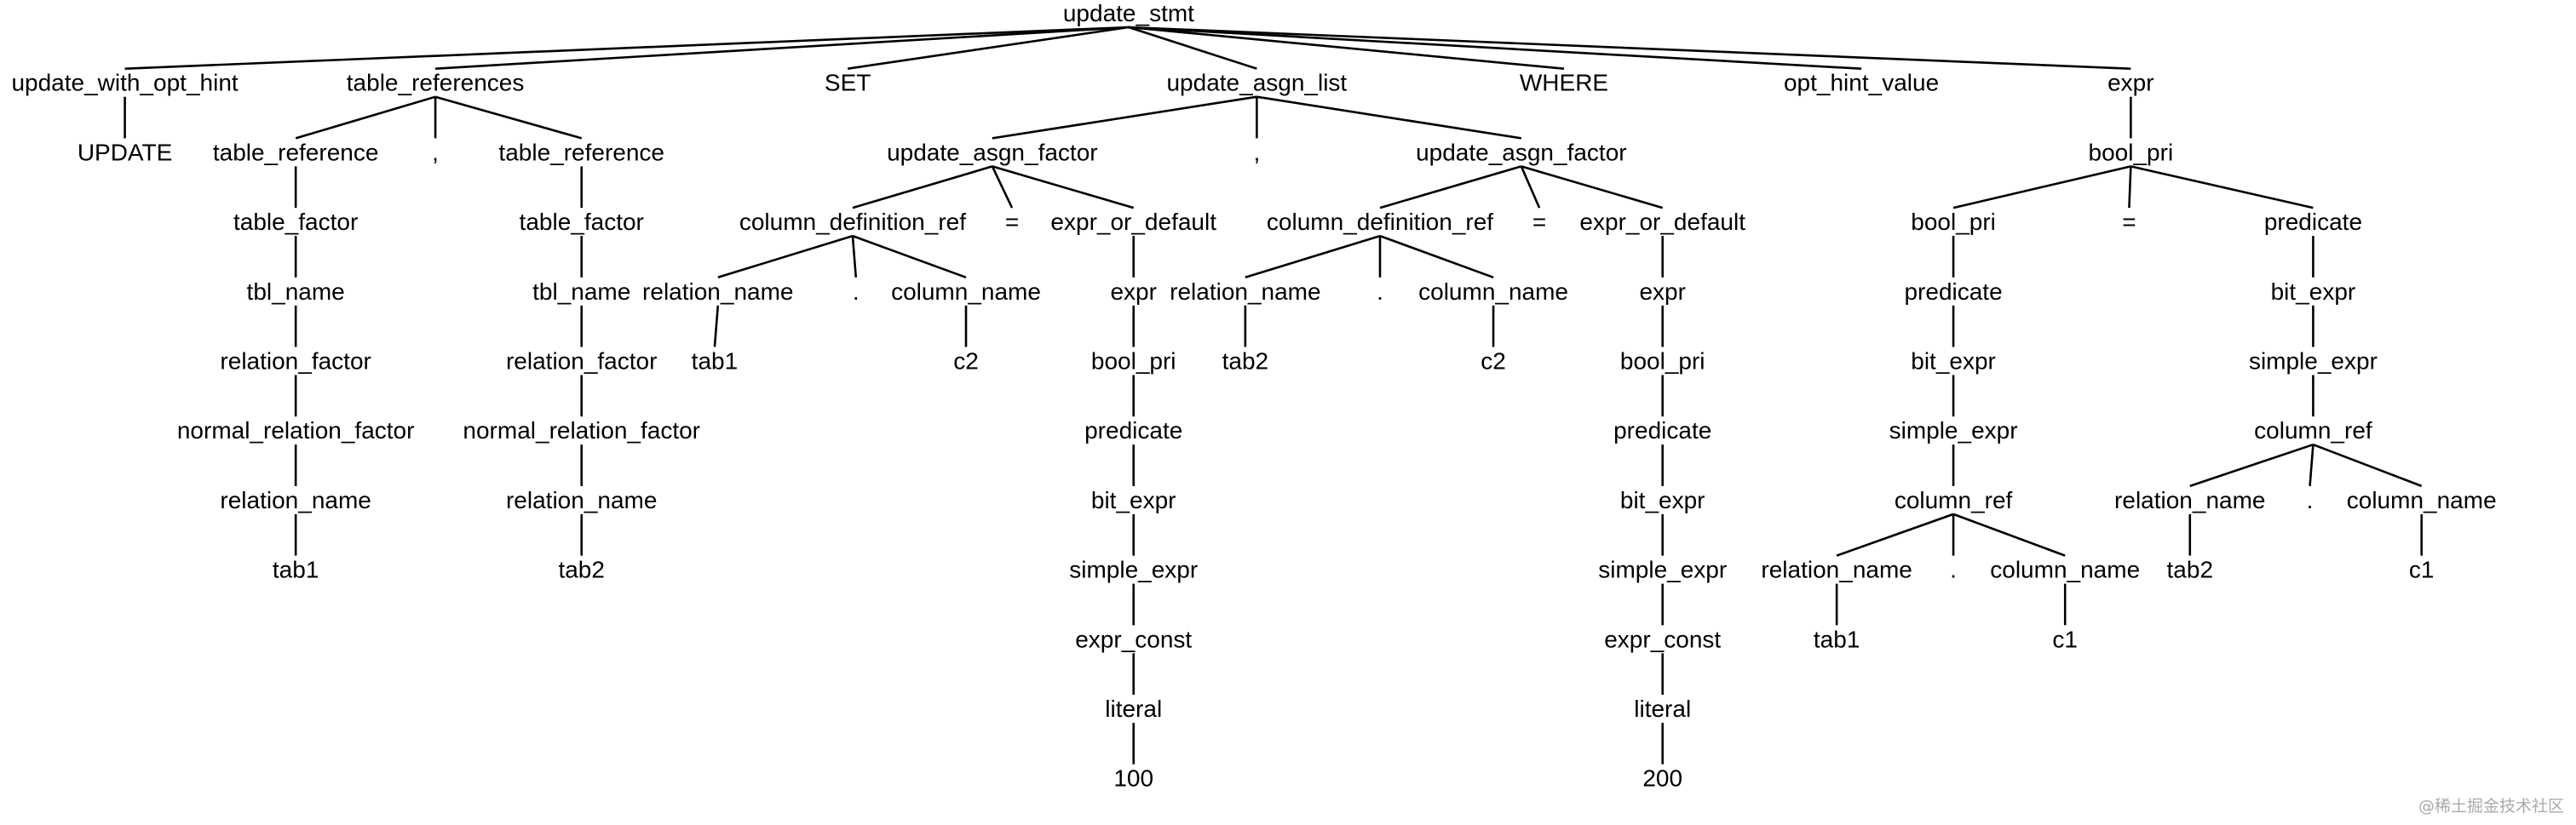  I want to click on tree-node: update_asgn_list, so click(1257, 83).